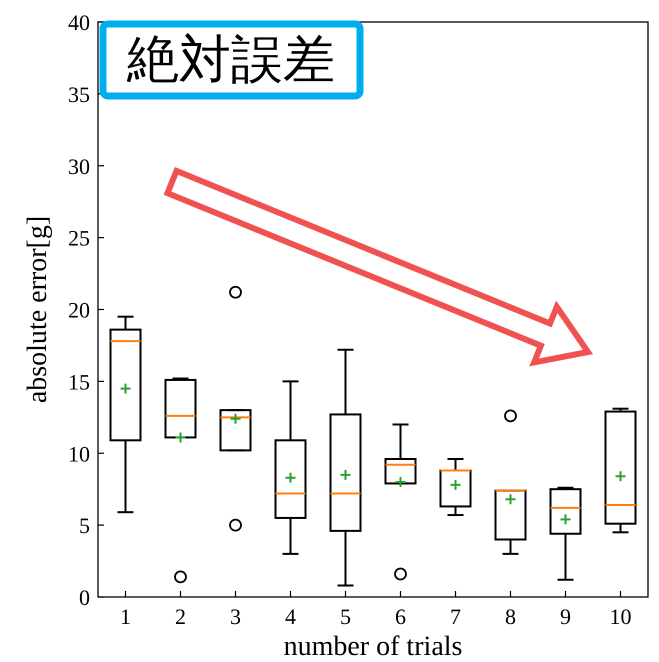 The height and width of the screenshot is (662, 659). What do you see at coordinates (79, 238) in the screenshot?
I see `y-tick-label: 25` at bounding box center [79, 238].